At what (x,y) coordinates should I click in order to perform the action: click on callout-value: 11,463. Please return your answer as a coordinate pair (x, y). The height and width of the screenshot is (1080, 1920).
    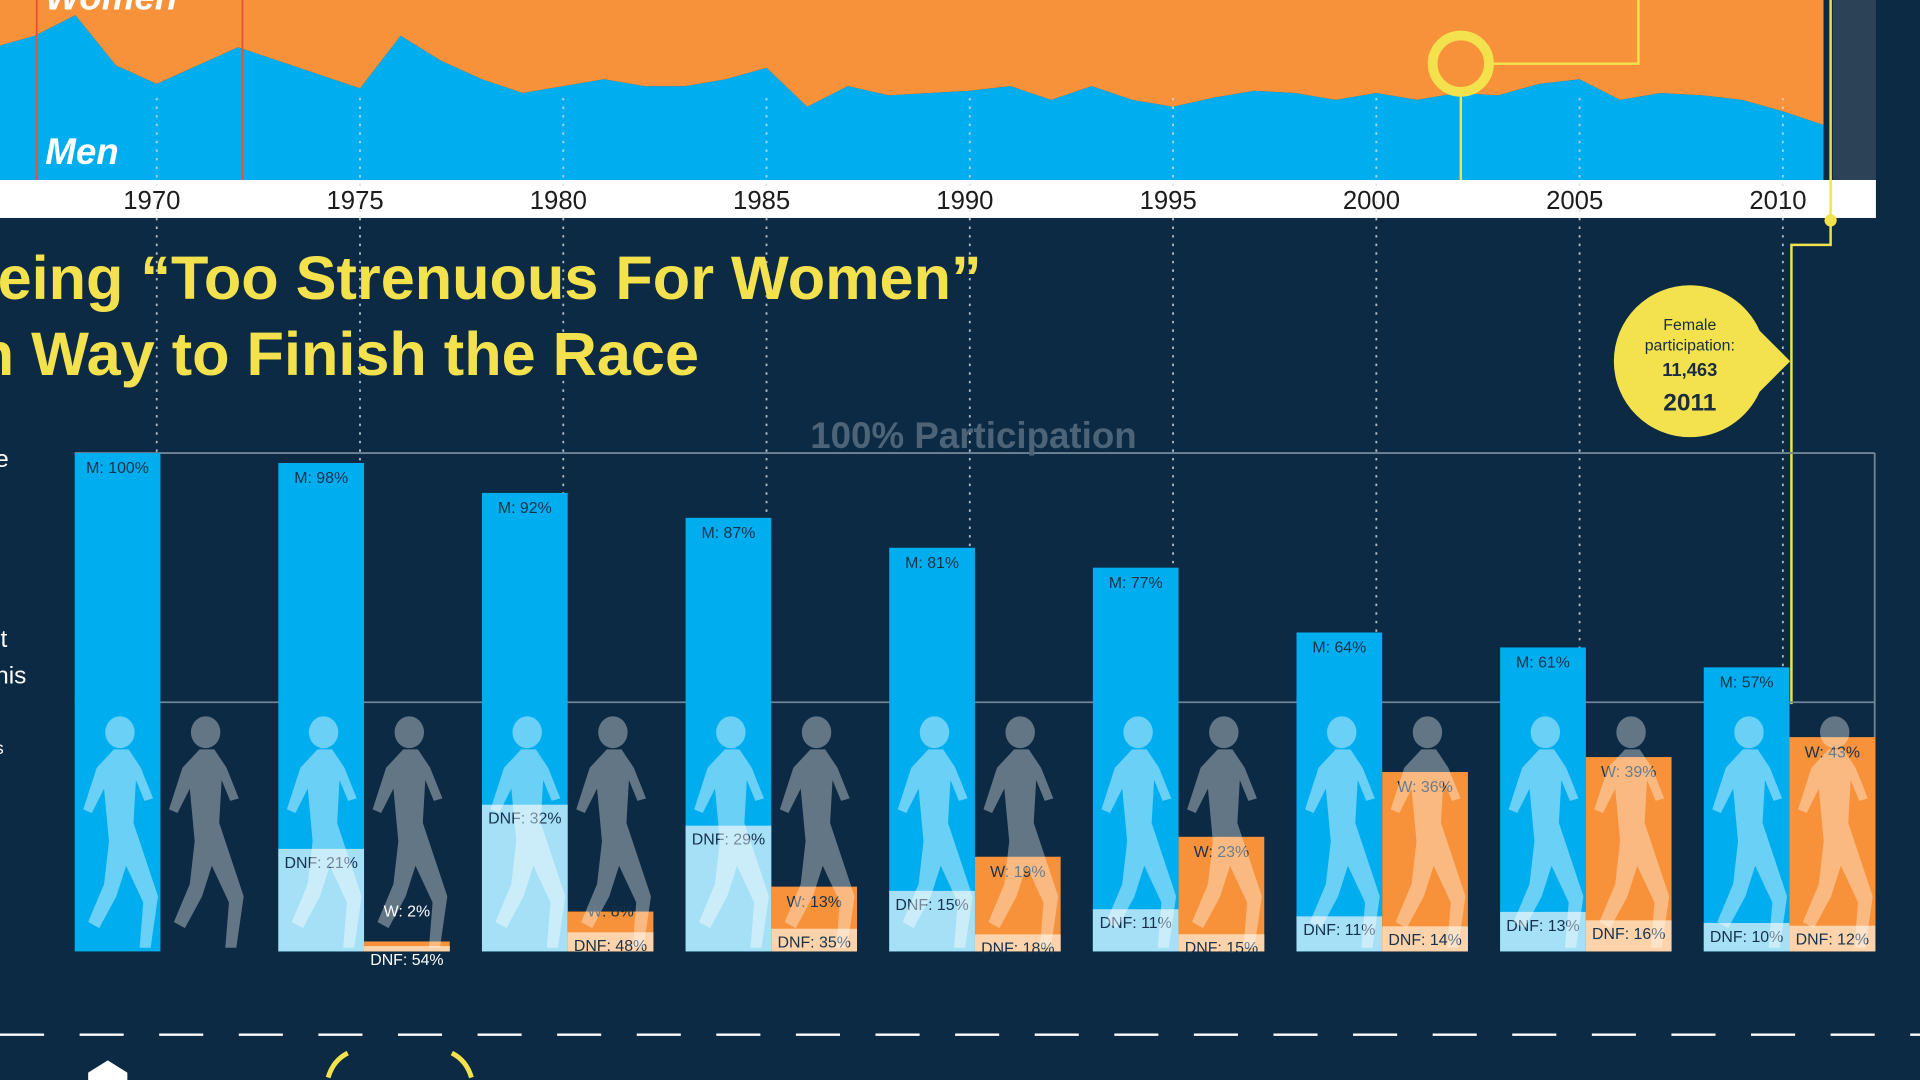
    Looking at the image, I should click on (1689, 369).